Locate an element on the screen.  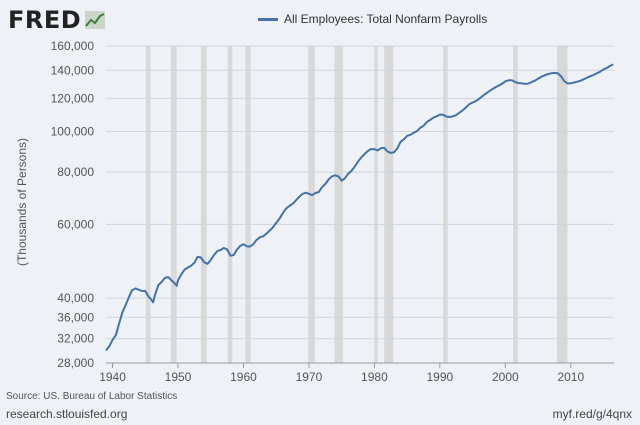
x-tick-label: 2000 is located at coordinates (505, 377).